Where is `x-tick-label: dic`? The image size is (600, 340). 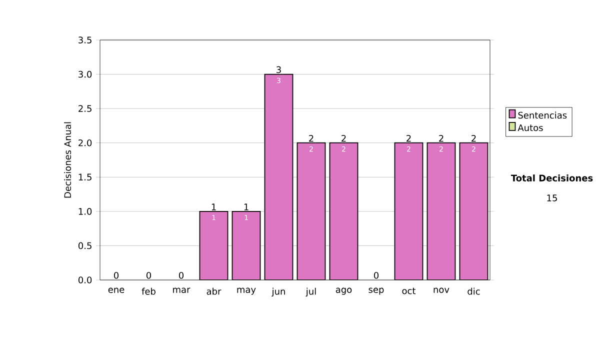 x-tick-label: dic is located at coordinates (474, 291).